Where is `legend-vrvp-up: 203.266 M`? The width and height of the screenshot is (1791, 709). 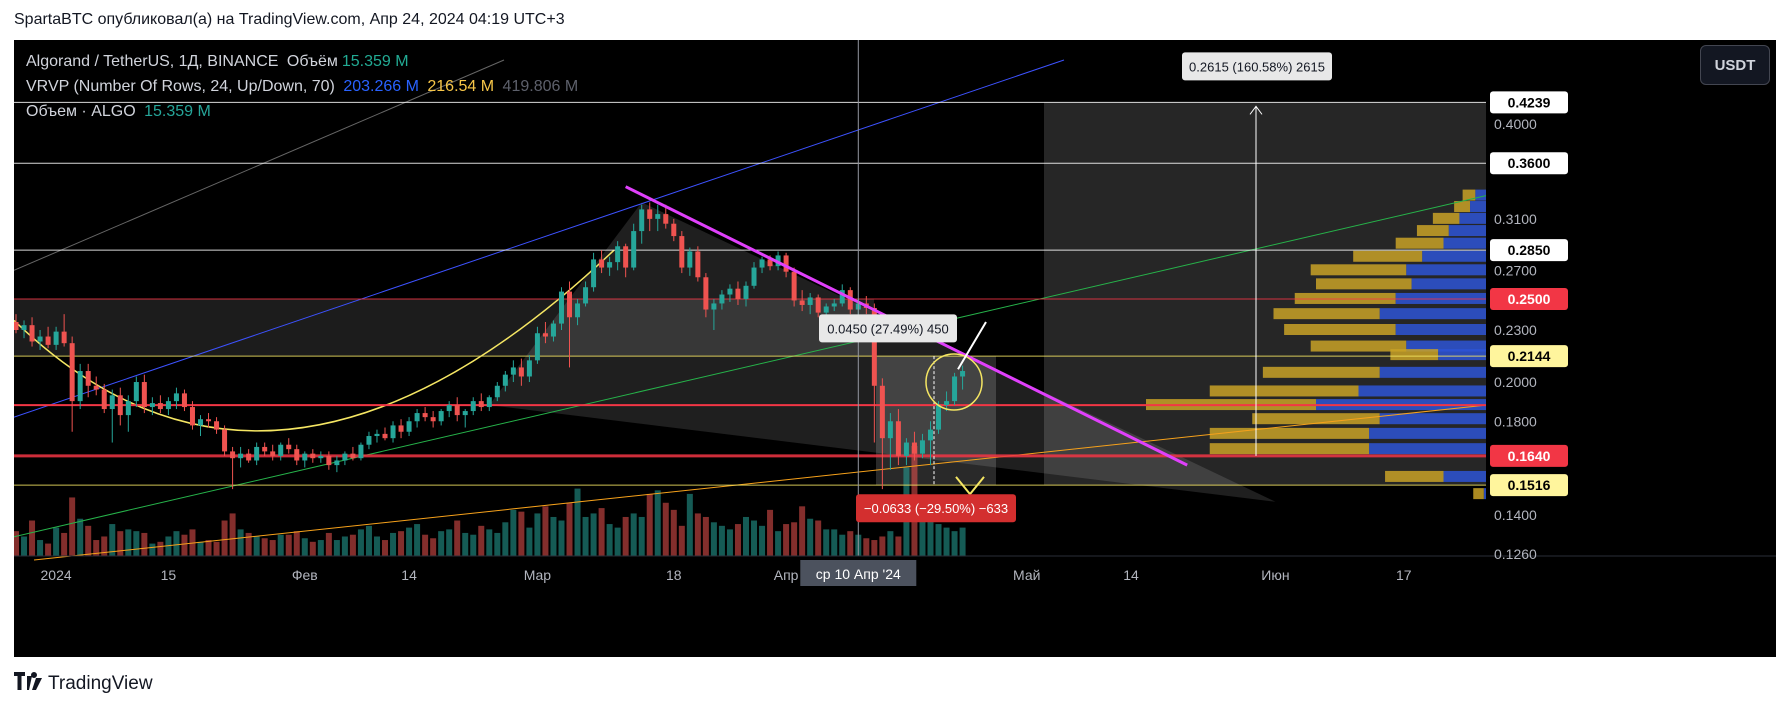 legend-vrvp-up: 203.266 M is located at coordinates (381, 86).